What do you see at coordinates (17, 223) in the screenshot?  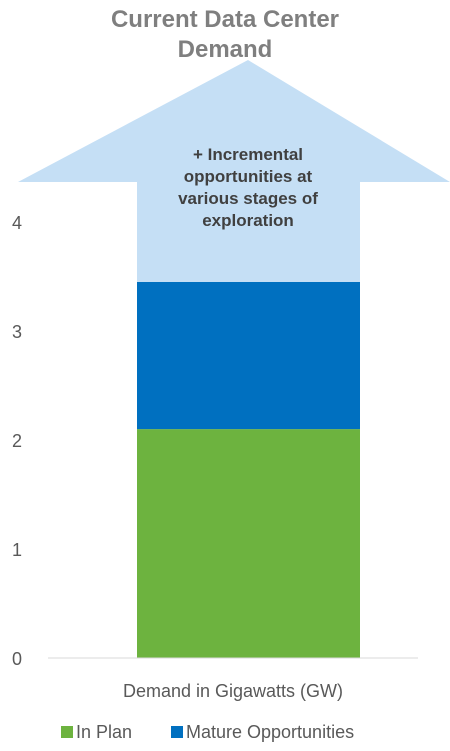 I see `y-tick-label-4: 4` at bounding box center [17, 223].